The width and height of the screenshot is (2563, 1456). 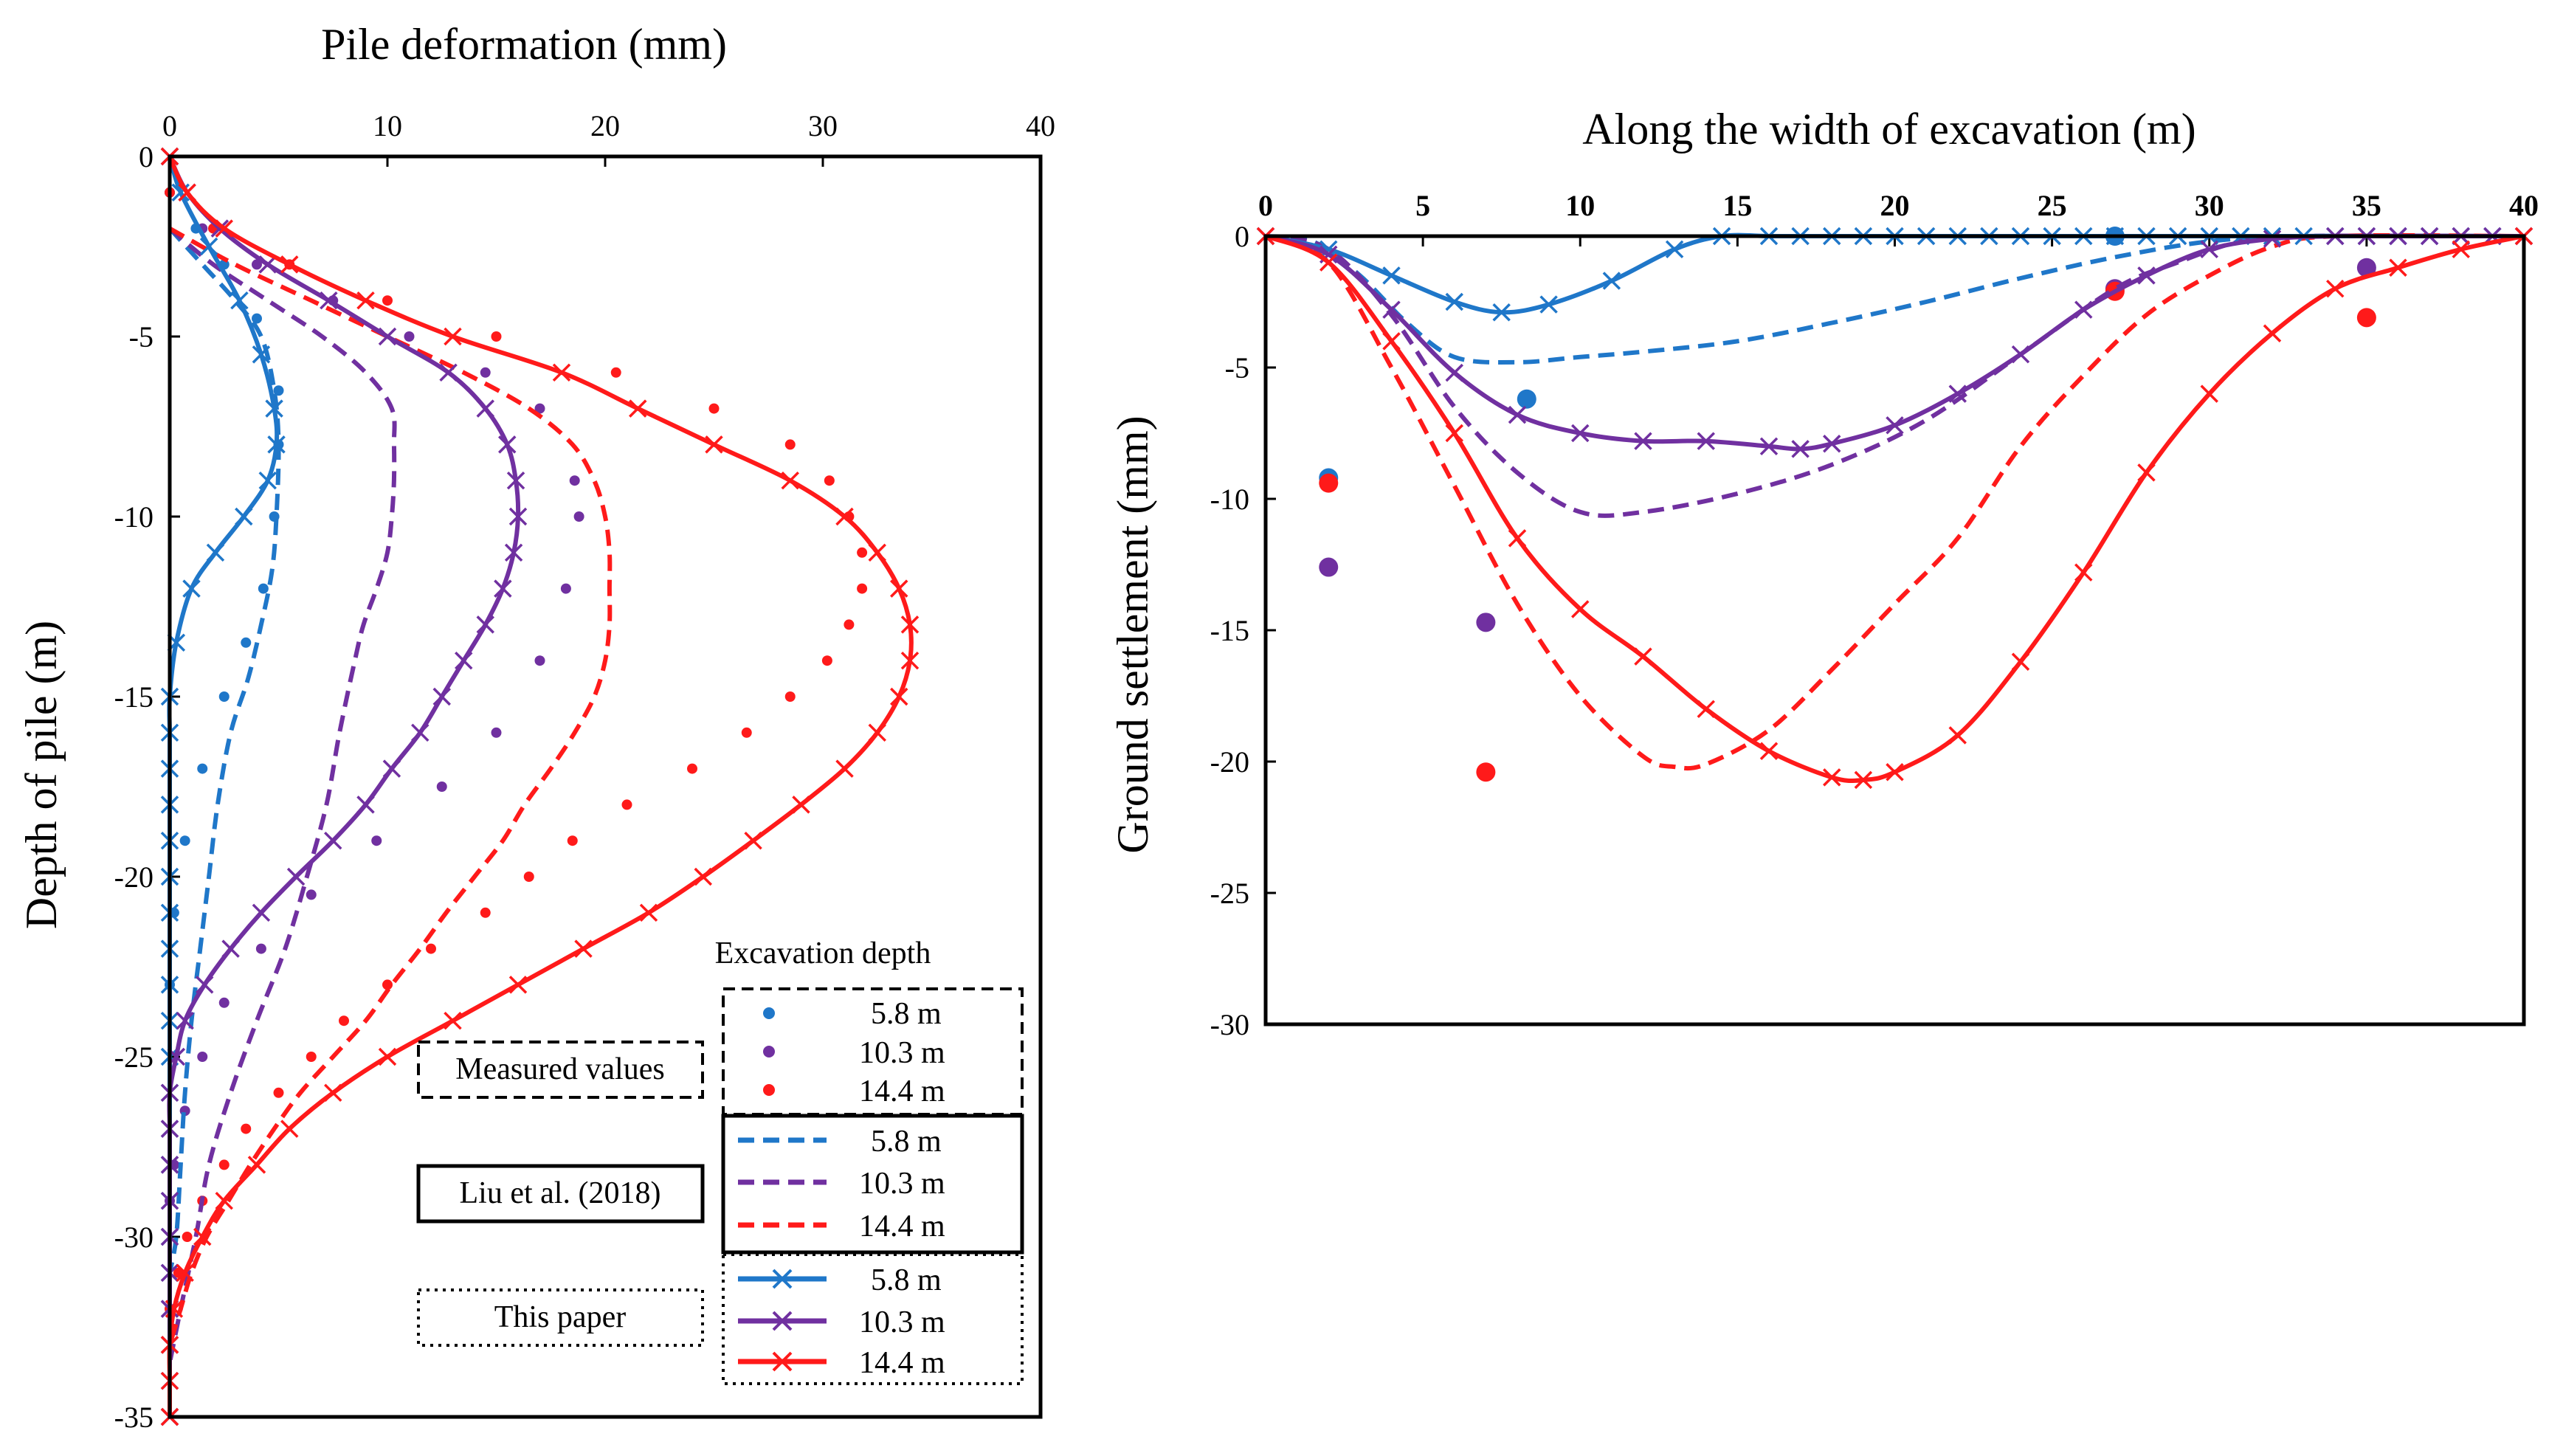 I want to click on legend-entry: 14.4 m, so click(x=902, y=1091).